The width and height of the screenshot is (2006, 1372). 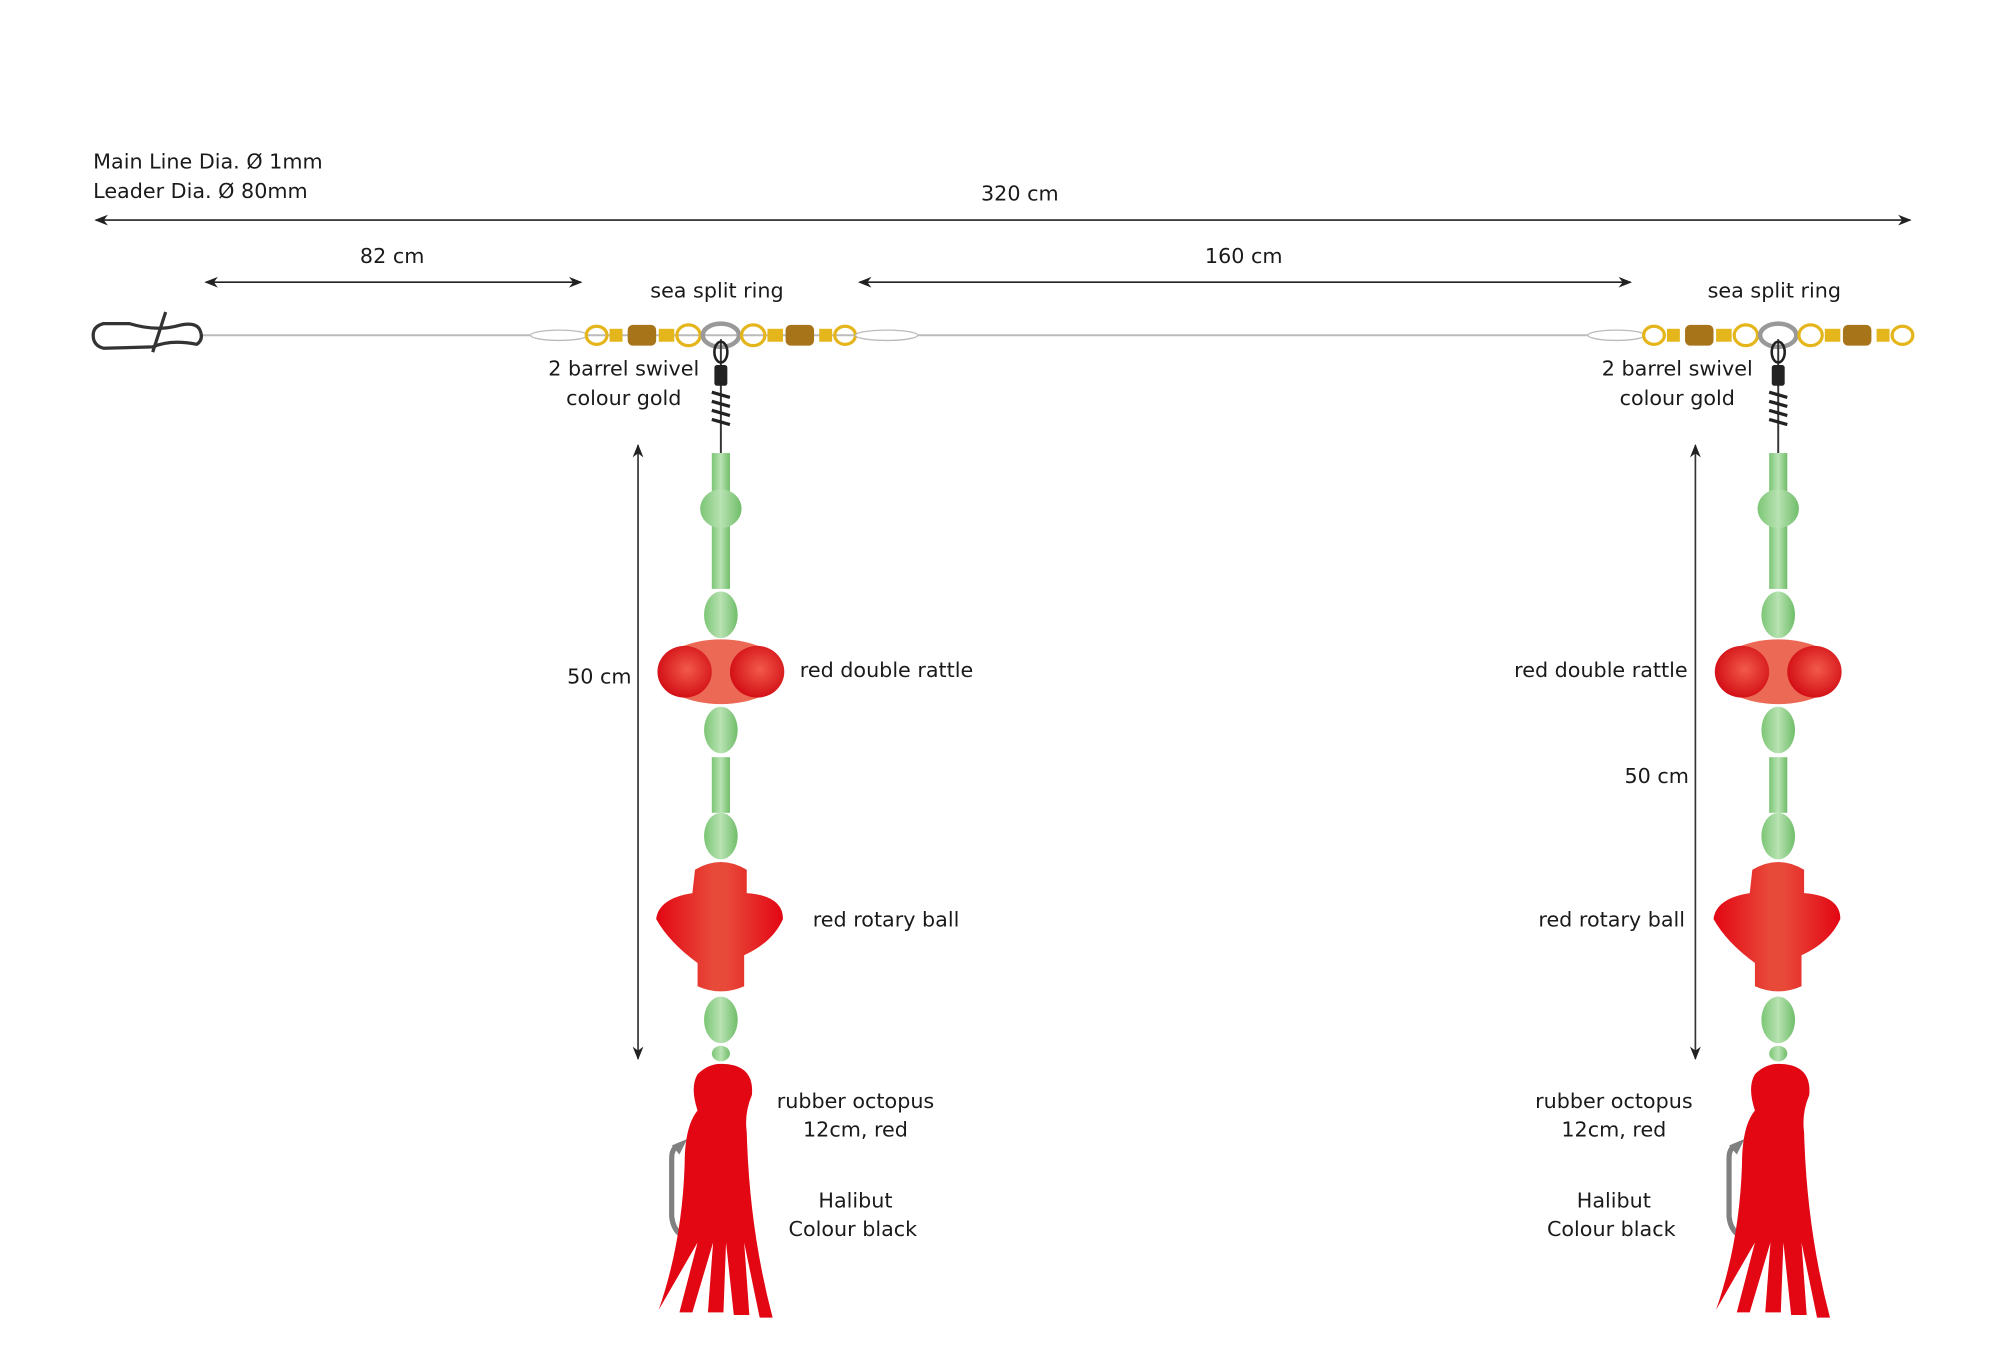 I want to click on split-ring-label-right: sea split ring, so click(x=1774, y=291).